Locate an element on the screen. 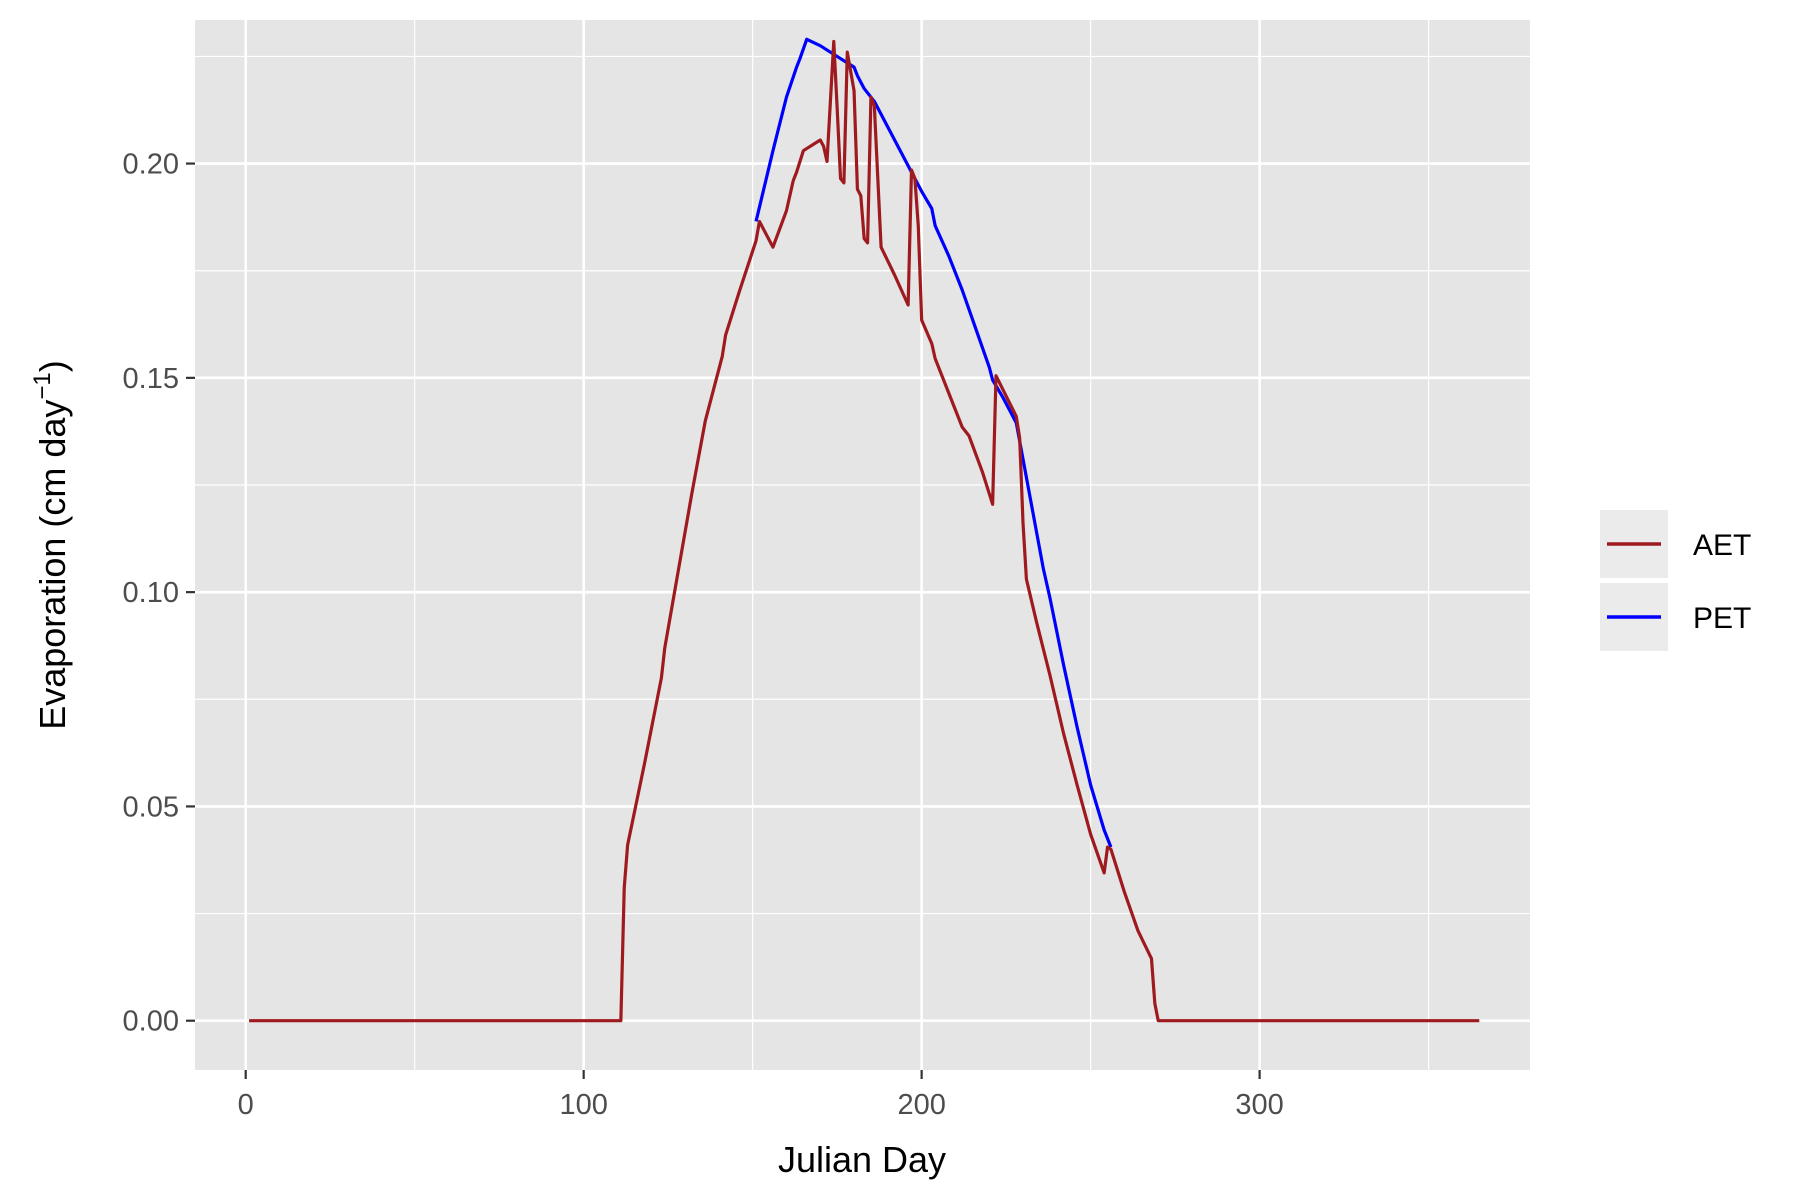 This screenshot has width=1800, height=1200. series-line-pet is located at coordinates (933, 442).